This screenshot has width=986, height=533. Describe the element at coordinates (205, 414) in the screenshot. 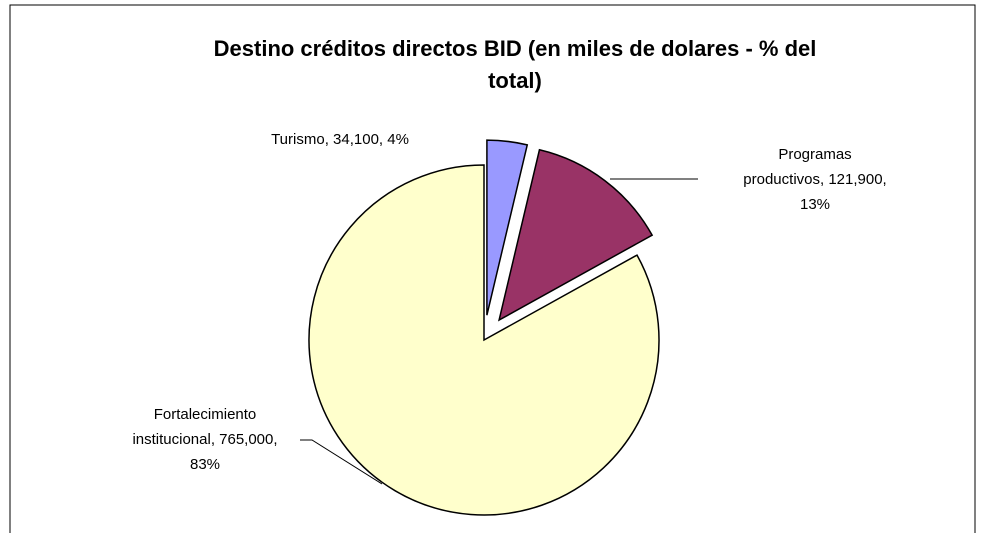

I see `data-label: Fortalecimiento` at that location.